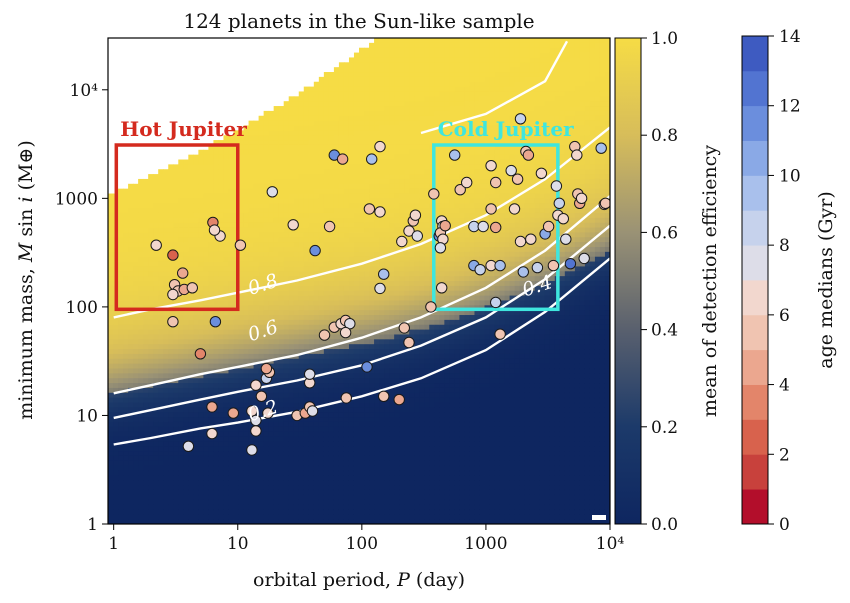  I want to click on efficiency-colorbar-gradient, so click(628, 281).